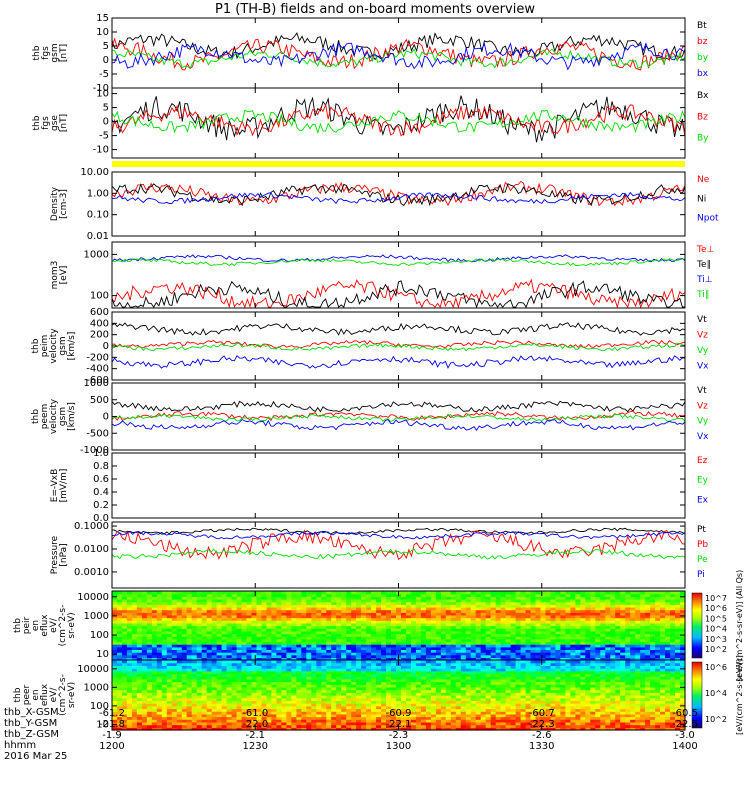  Describe the element at coordinates (398, 58) in the screenshot. I see `series-line-by` at that location.